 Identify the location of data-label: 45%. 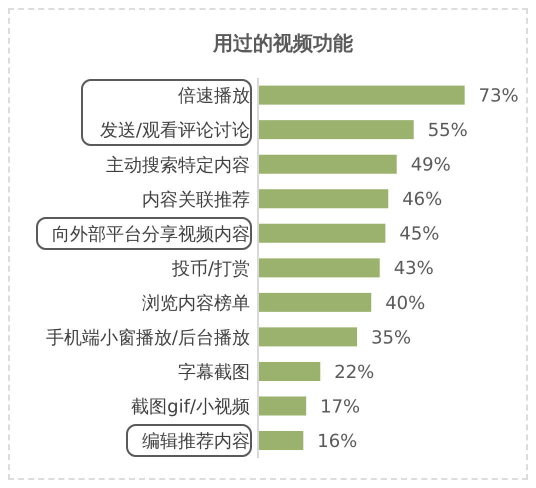
(419, 234).